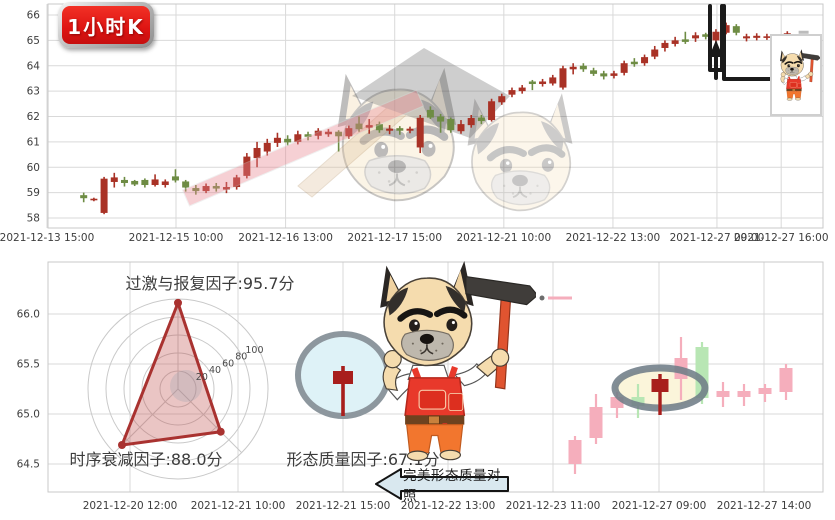 The image size is (835, 520). What do you see at coordinates (660, 394) in the screenshot?
I see `highlighted-candle` at bounding box center [660, 394].